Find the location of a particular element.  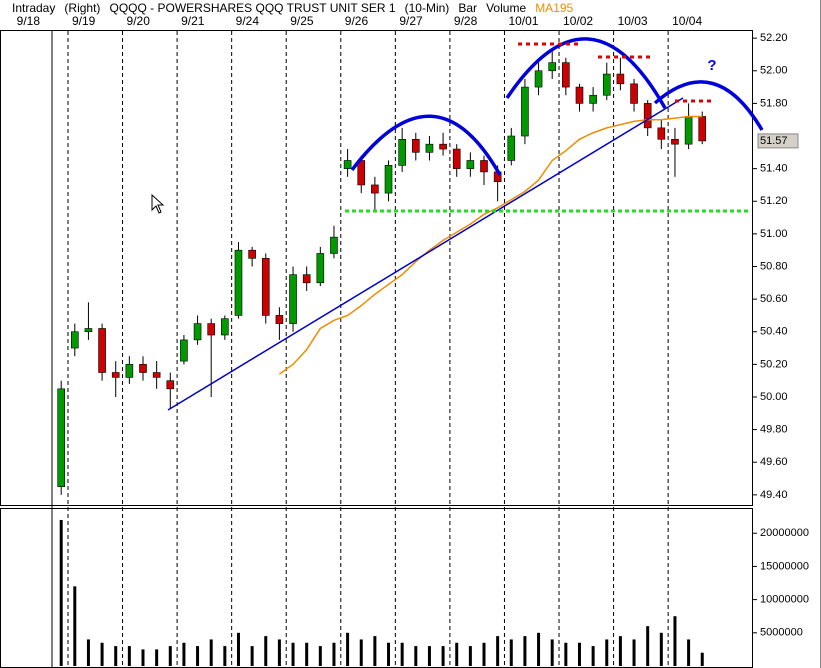

y-tick-label: 51.80 is located at coordinates (774, 103).